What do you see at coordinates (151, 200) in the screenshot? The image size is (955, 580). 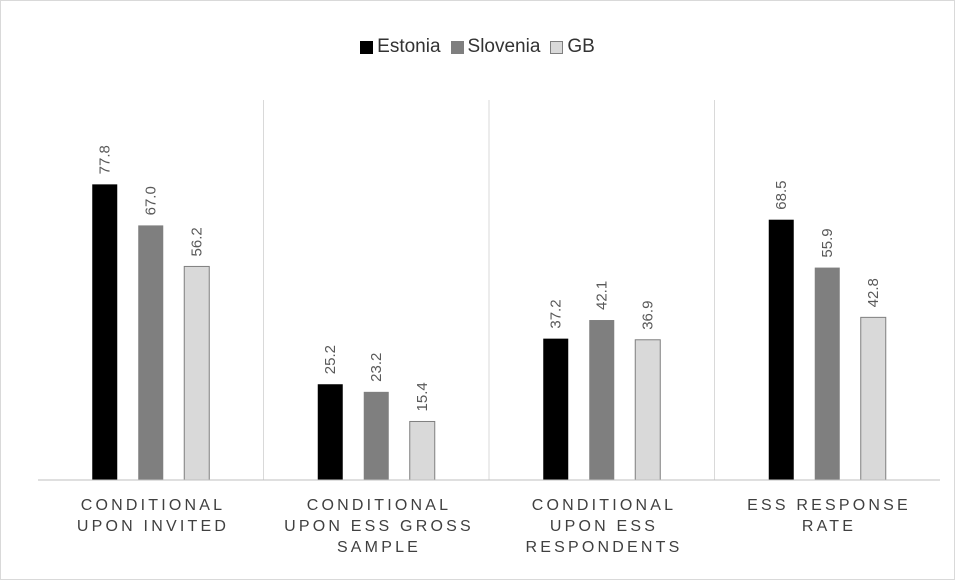 I see `value-label: 67.0` at bounding box center [151, 200].